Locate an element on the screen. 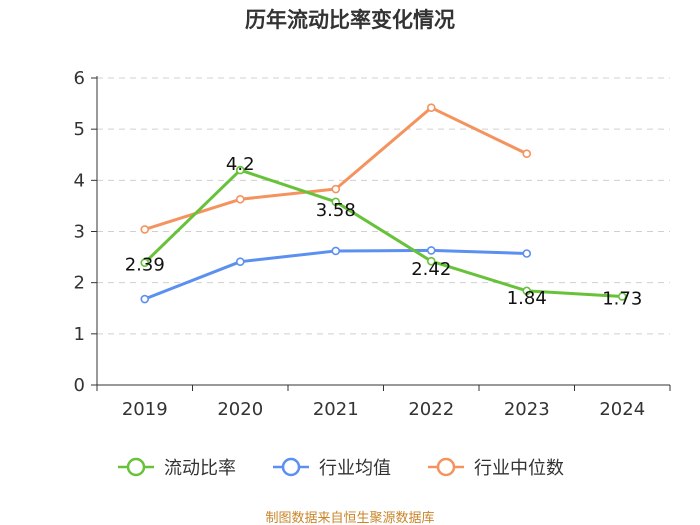 The height and width of the screenshot is (525, 700). legend-item-0: 流动比率 is located at coordinates (177, 468).